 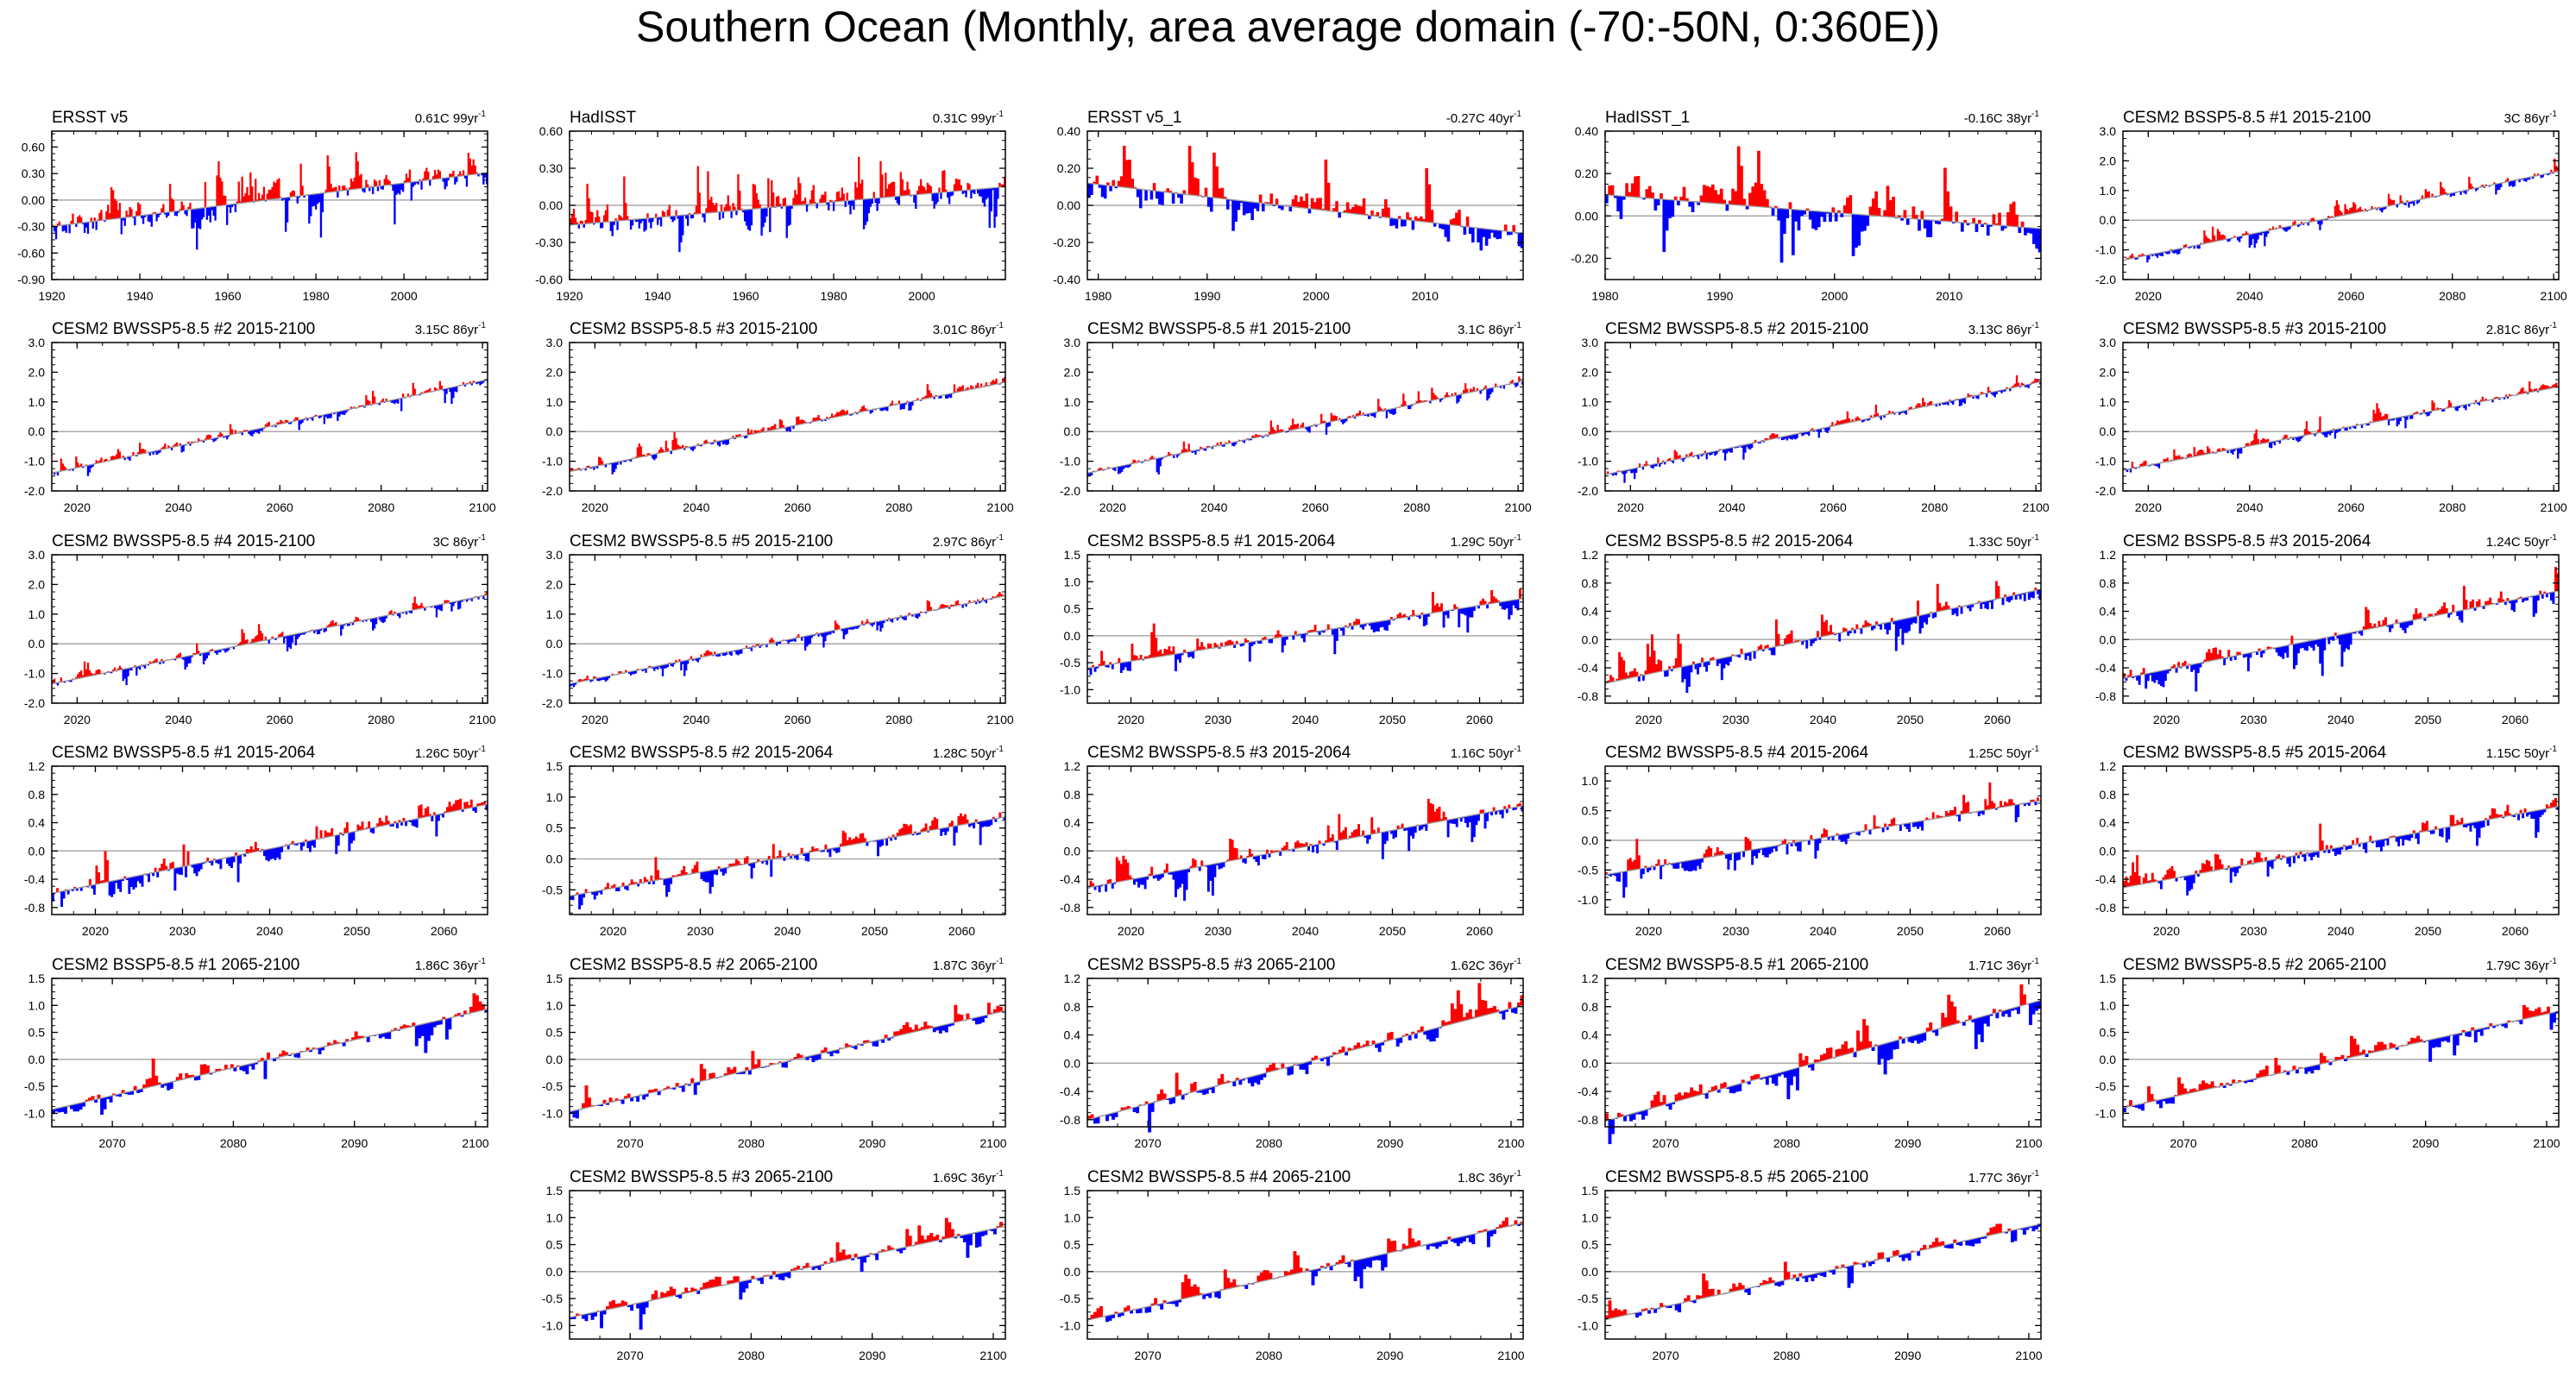 I want to click on x-tick-label: 2080, so click(x=899, y=507).